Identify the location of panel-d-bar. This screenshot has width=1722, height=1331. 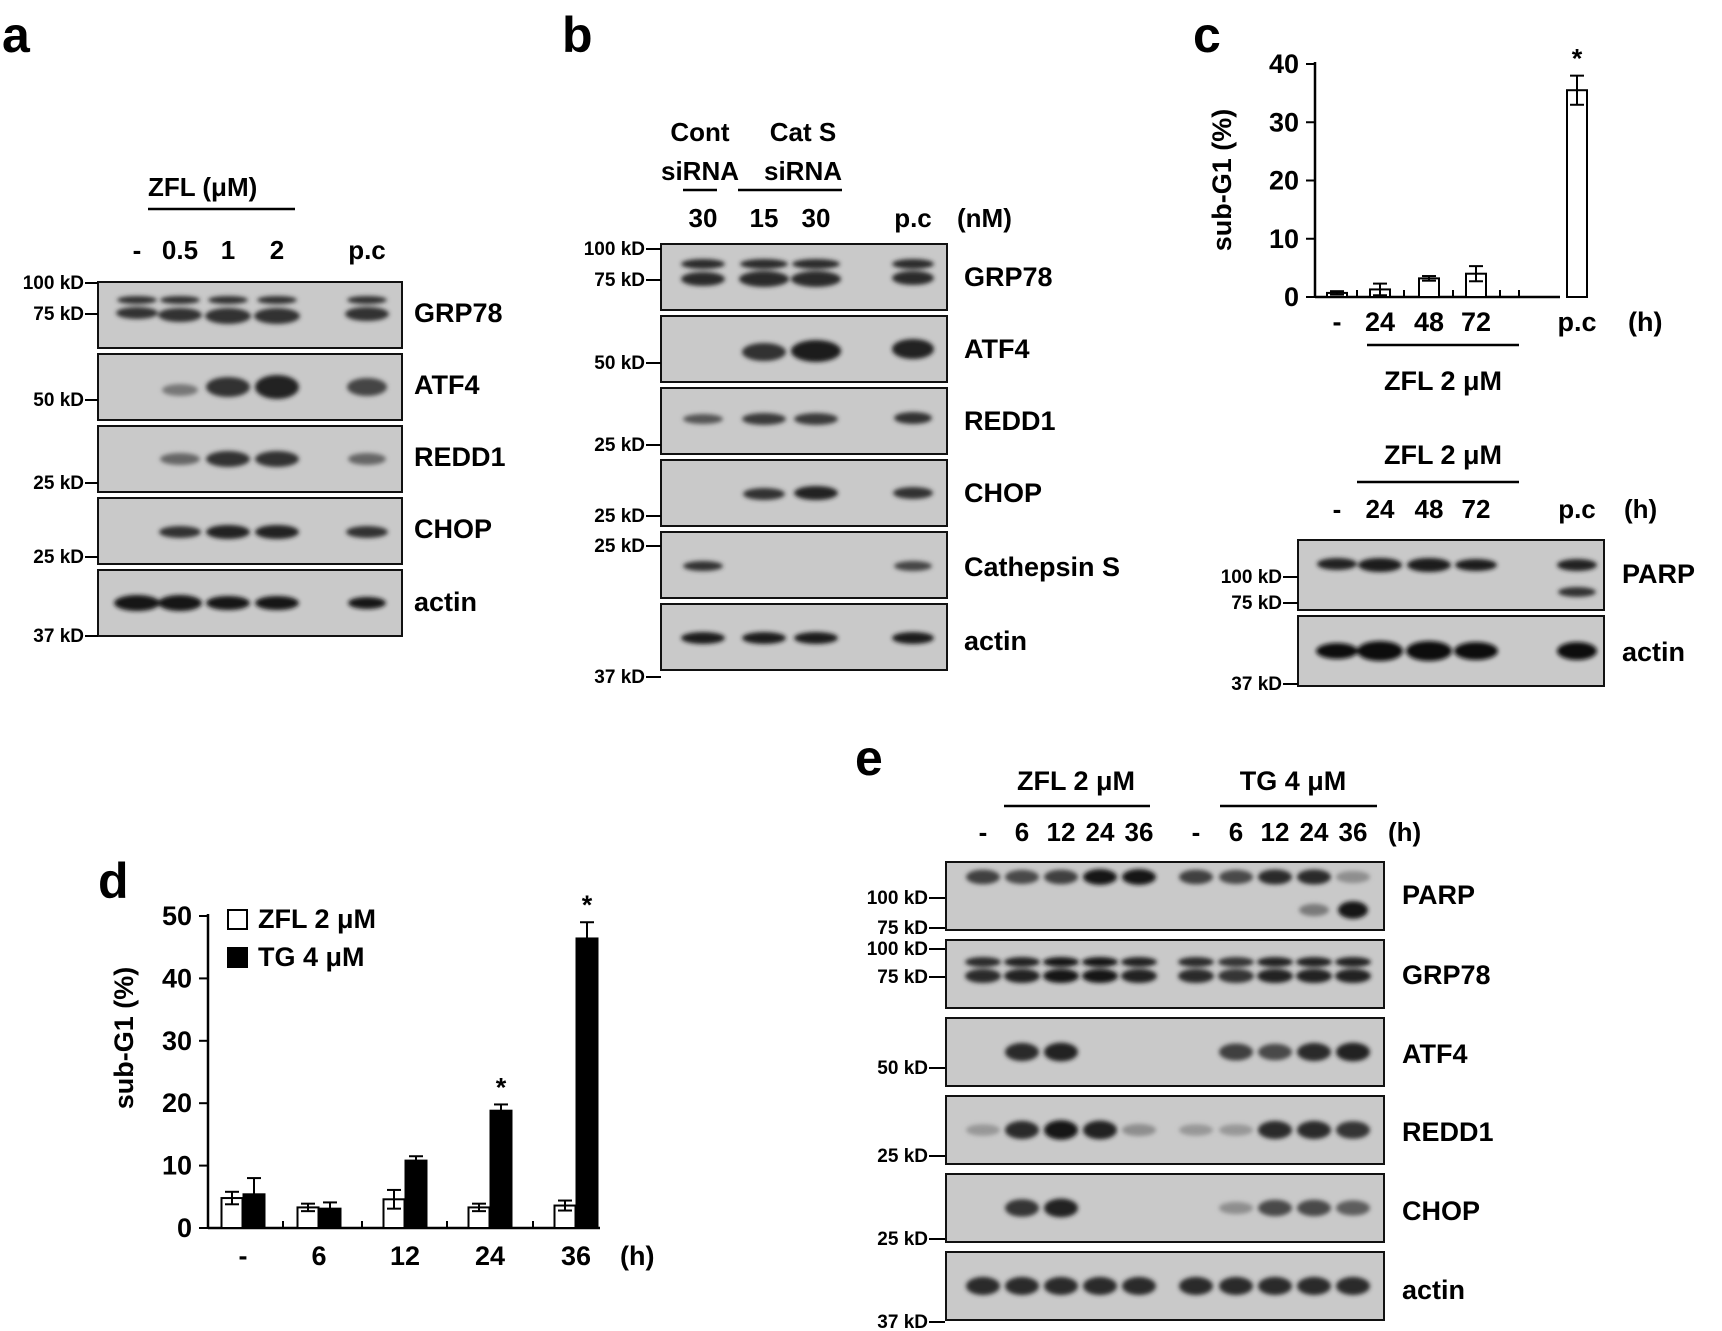
(501, 1169).